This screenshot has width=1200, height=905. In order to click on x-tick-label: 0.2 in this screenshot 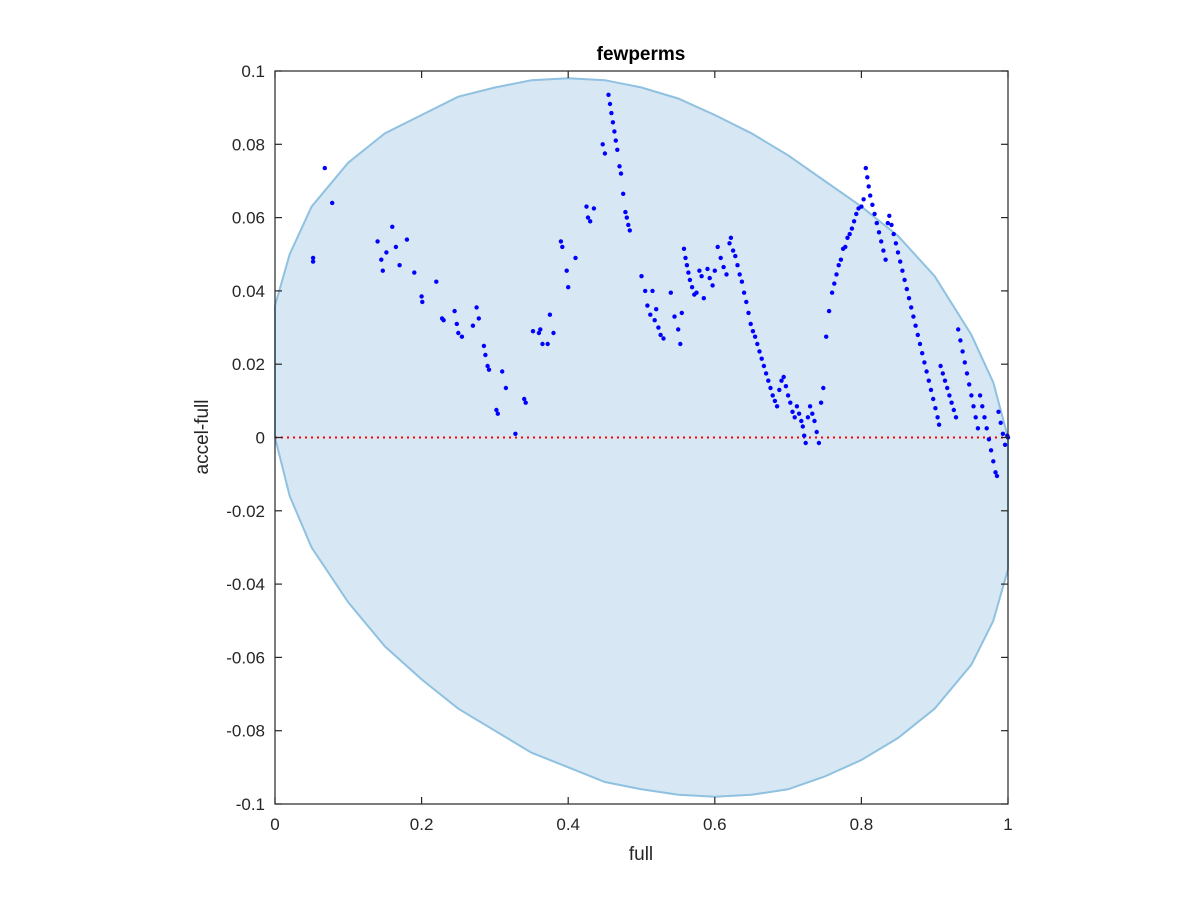, I will do `click(422, 824)`.